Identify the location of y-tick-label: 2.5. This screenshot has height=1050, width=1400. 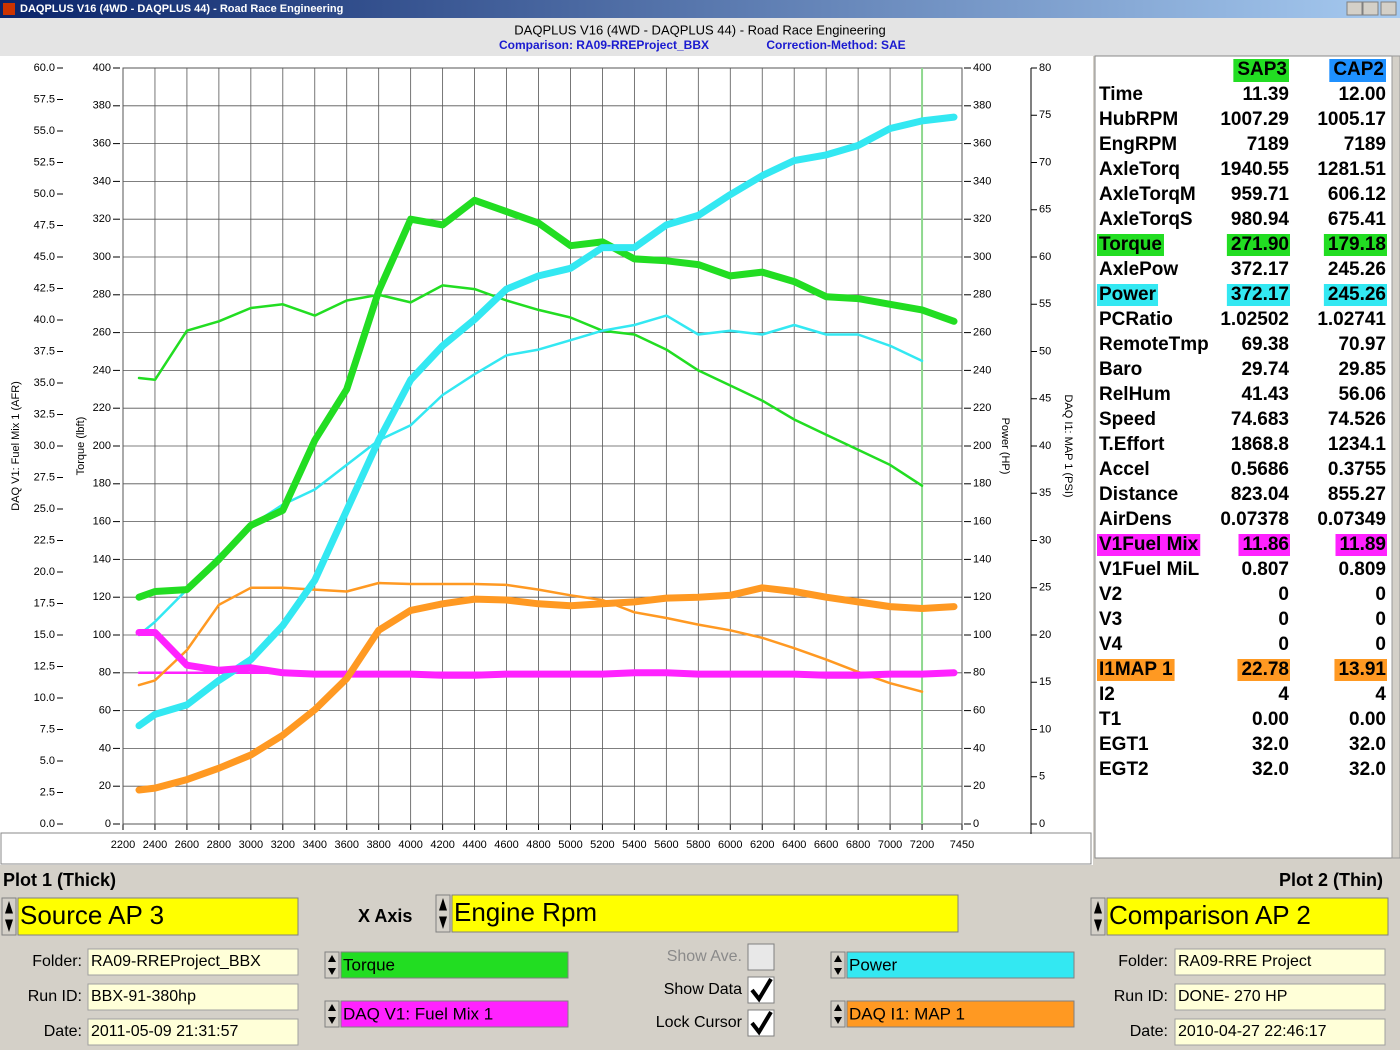
(47, 792).